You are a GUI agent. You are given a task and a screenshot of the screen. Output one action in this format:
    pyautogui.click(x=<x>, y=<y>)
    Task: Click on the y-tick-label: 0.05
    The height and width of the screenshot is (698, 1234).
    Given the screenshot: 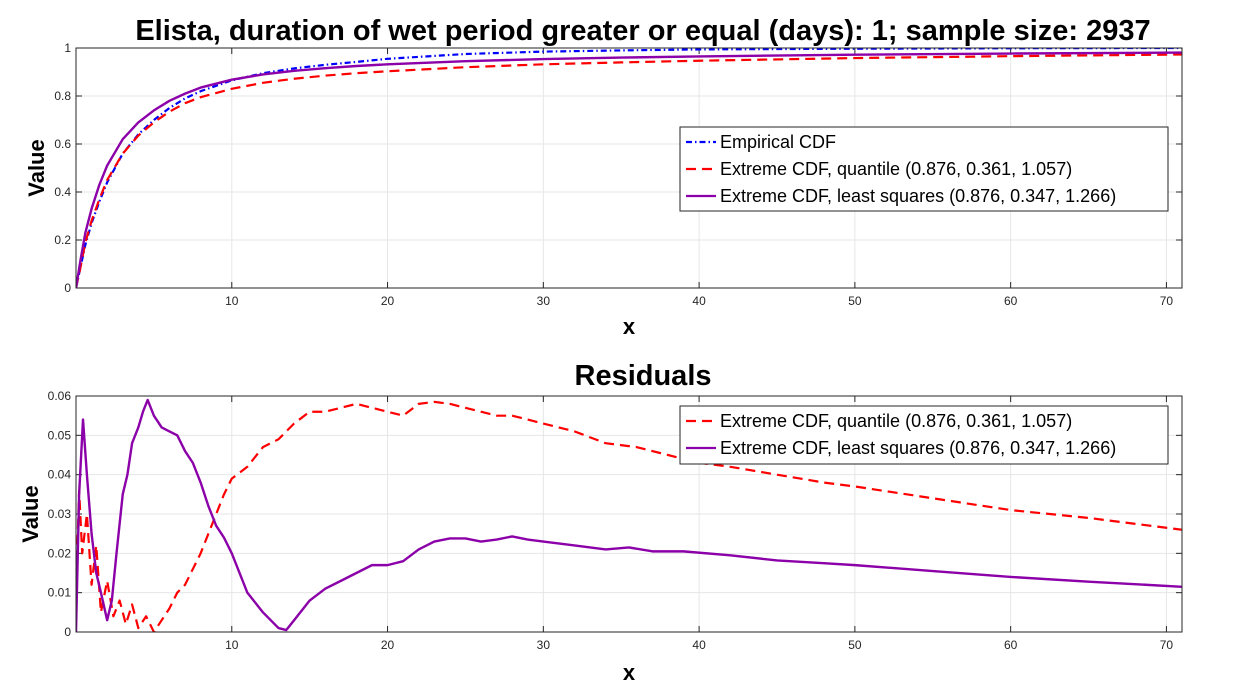 What is the action you would take?
    pyautogui.click(x=60, y=435)
    